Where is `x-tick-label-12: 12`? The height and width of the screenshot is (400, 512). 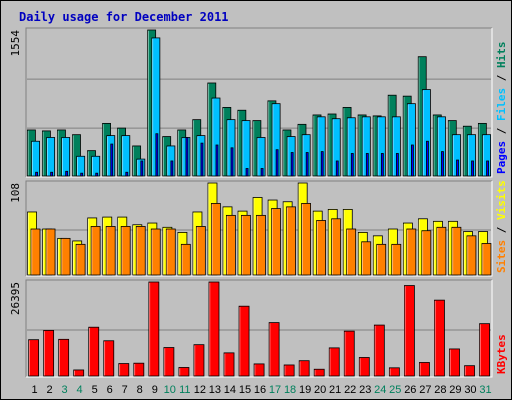 x-tick-label-12: 12 is located at coordinates (200, 390).